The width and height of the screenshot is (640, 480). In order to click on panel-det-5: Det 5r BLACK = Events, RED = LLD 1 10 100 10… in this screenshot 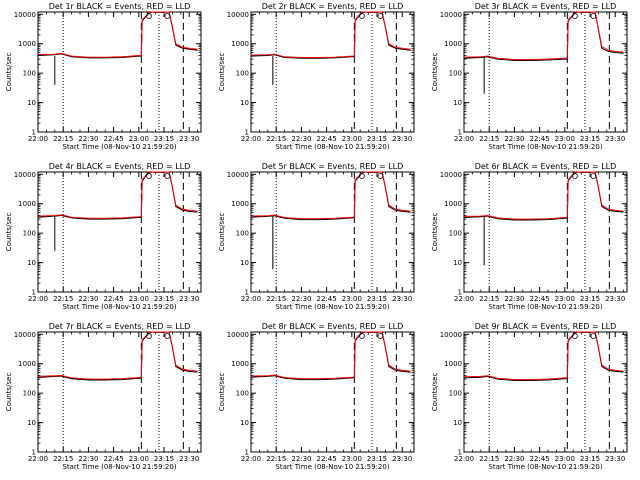, I will do `click(316, 236)`.